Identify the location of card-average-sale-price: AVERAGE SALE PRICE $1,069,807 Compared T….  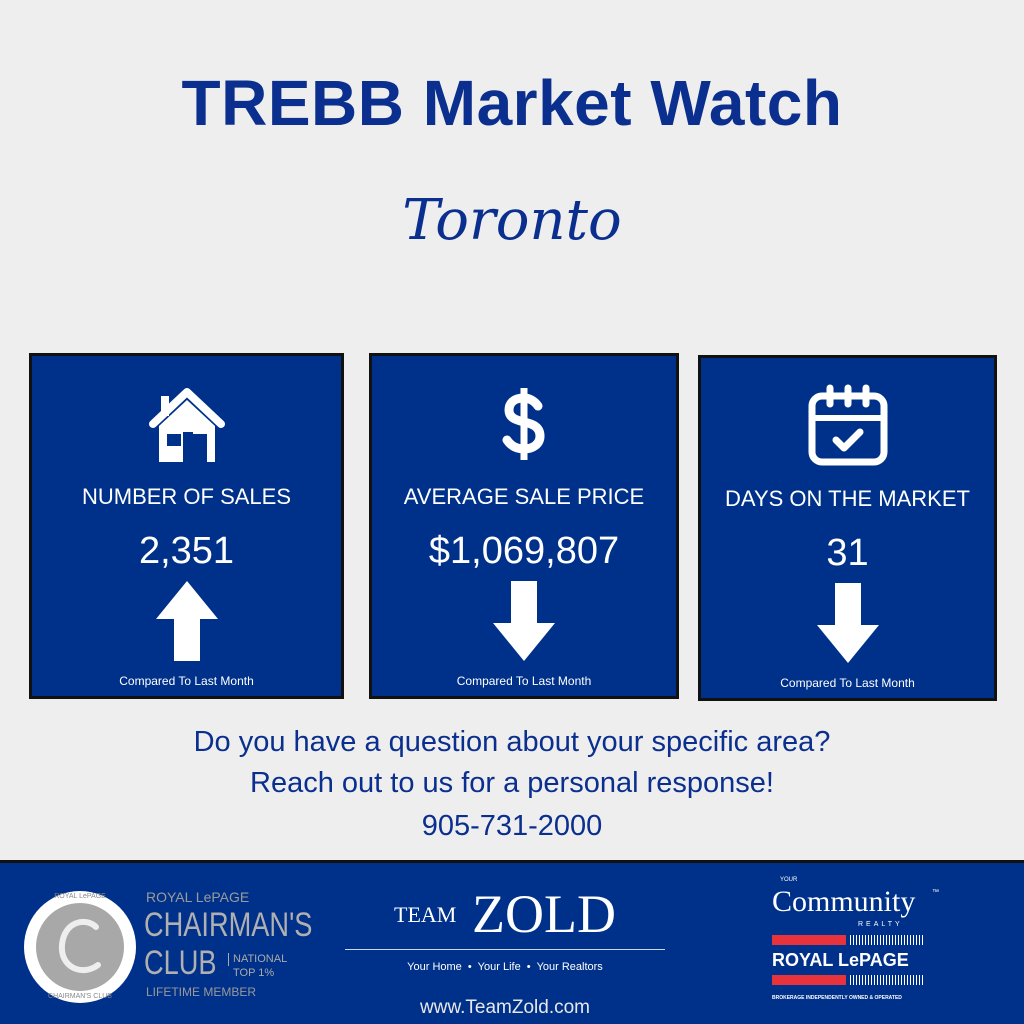
(524, 526).